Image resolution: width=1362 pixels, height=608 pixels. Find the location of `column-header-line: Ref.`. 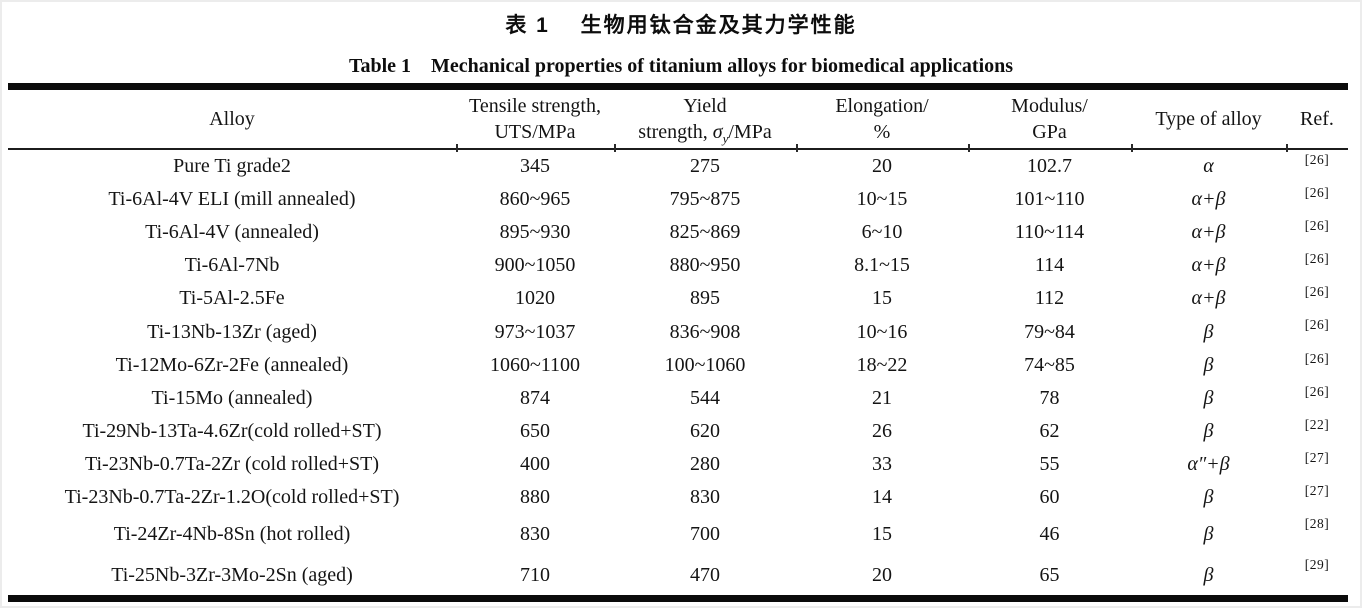

column-header-line: Ref. is located at coordinates (1317, 119).